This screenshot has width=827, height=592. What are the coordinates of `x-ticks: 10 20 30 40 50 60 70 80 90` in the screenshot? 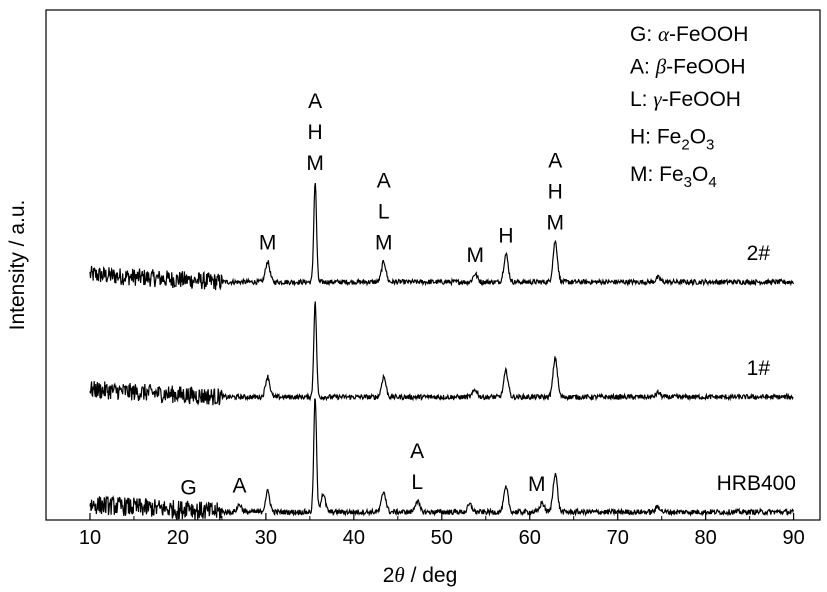 It's located at (442, 531).